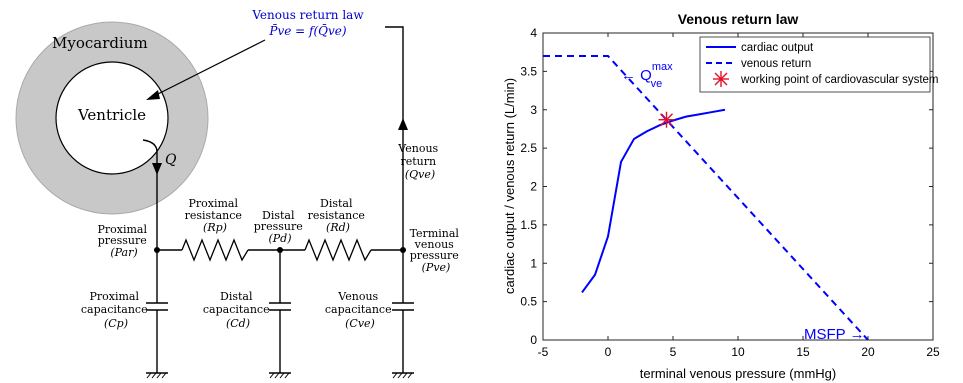 The width and height of the screenshot is (963, 383). Describe the element at coordinates (533, 110) in the screenshot. I see `y-tick-label: 3` at that location.